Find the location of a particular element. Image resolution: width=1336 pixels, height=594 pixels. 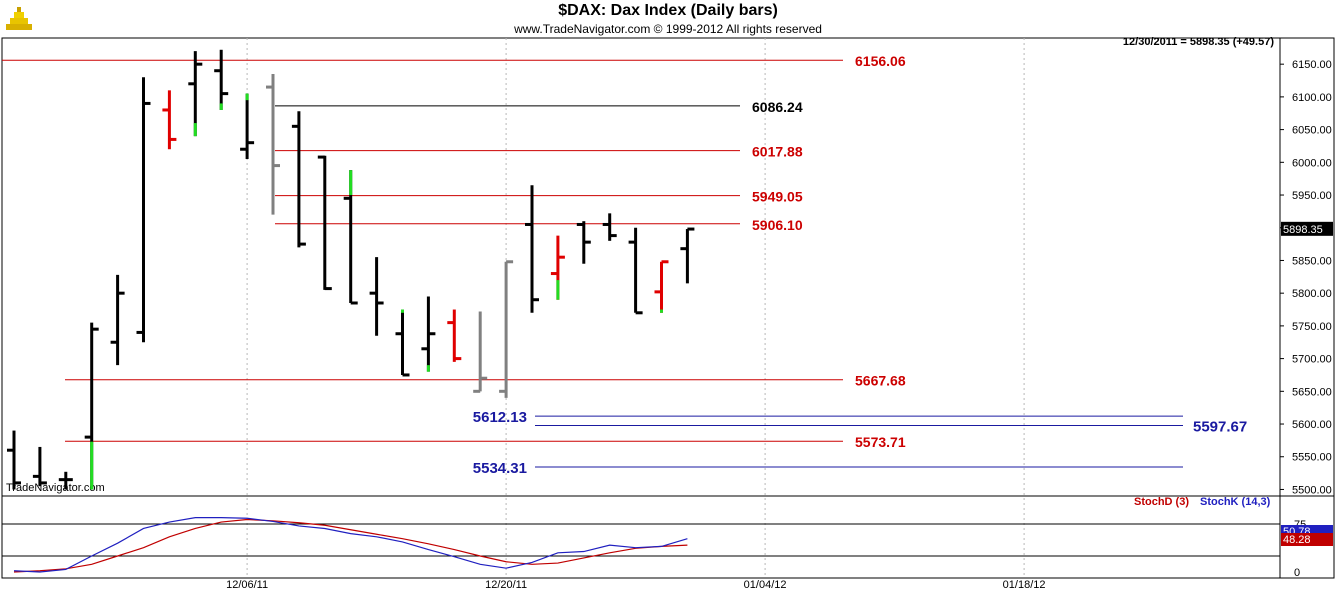

level-label: 6017.88 is located at coordinates (777, 152).